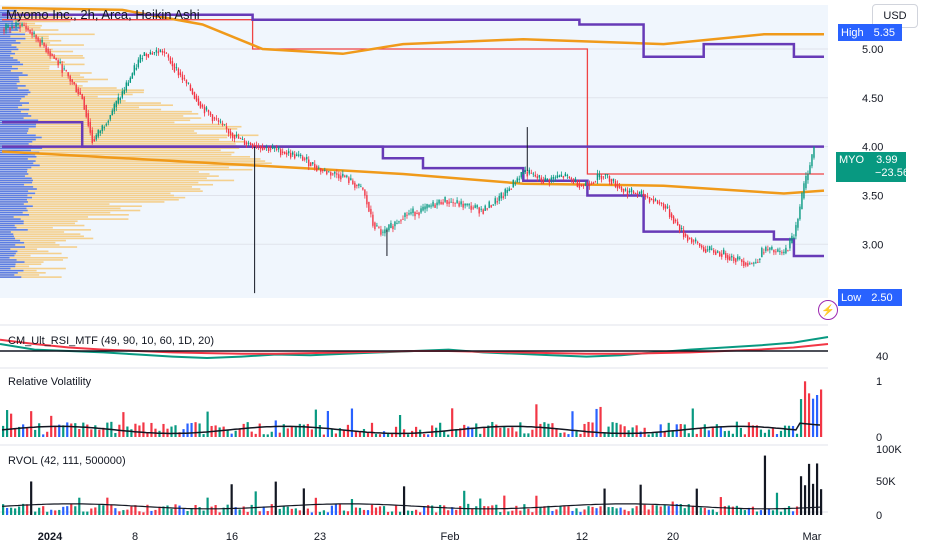  I want to click on rsi-y-tick: 40, so click(882, 357).